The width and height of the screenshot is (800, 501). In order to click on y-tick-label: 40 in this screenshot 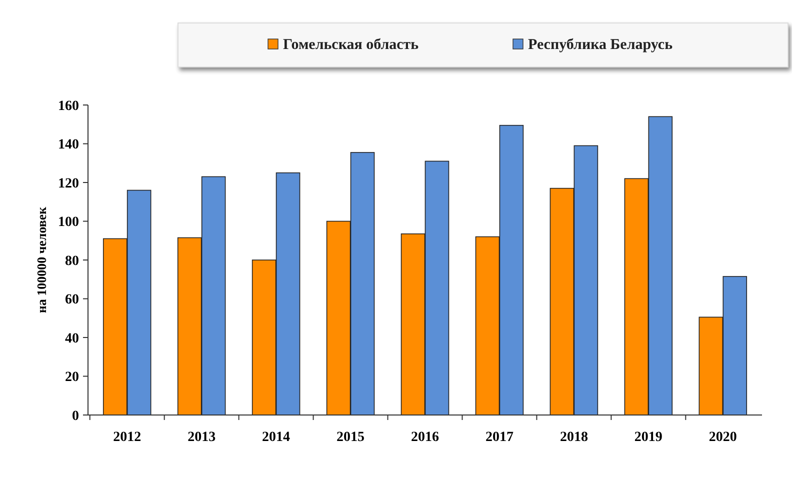, I will do `click(72, 338)`.